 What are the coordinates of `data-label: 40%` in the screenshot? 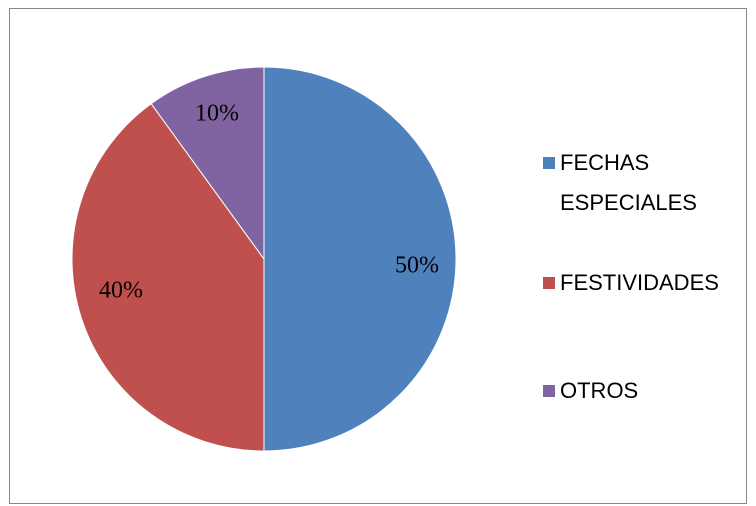 It's located at (121, 291).